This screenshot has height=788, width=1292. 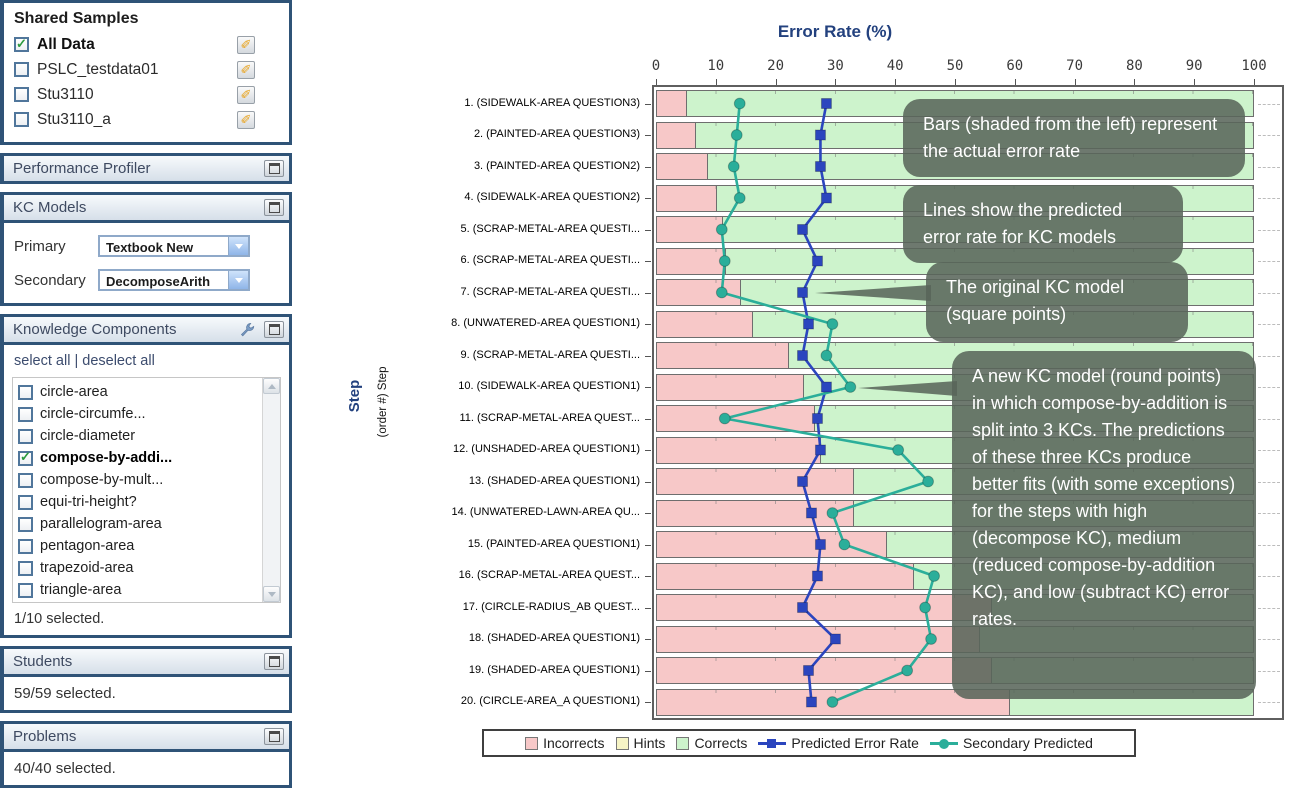 What do you see at coordinates (1254, 66) in the screenshot?
I see `x-tick-label: 100` at bounding box center [1254, 66].